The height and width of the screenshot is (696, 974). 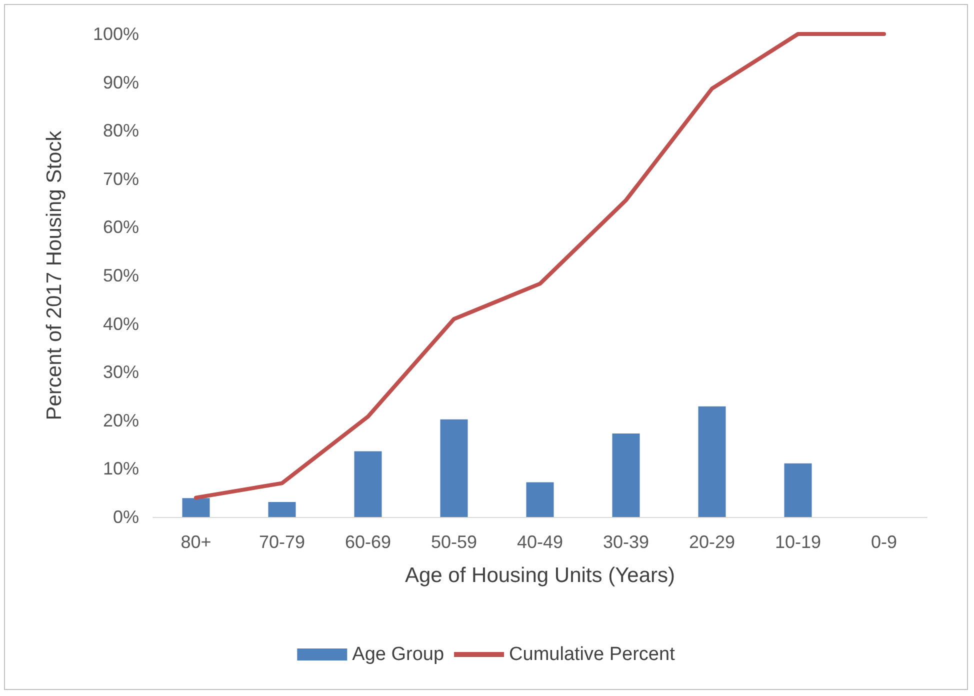 What do you see at coordinates (454, 542) in the screenshot?
I see `x-tick-label: 50-59` at bounding box center [454, 542].